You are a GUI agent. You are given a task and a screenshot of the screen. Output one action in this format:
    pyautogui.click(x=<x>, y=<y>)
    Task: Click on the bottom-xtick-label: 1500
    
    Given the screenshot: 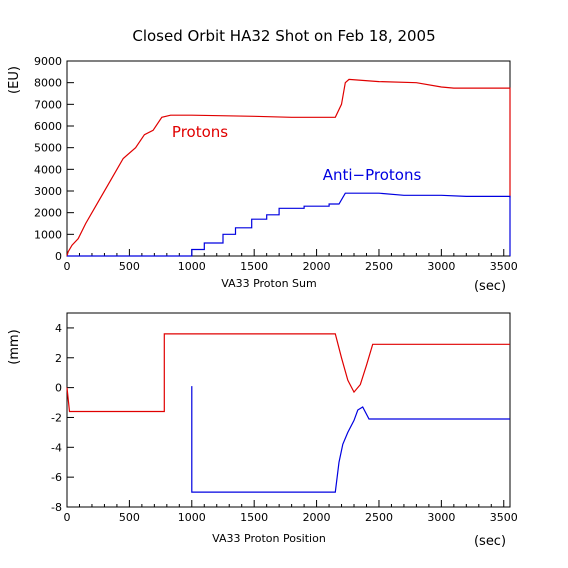 What is the action you would take?
    pyautogui.click(x=254, y=517)
    